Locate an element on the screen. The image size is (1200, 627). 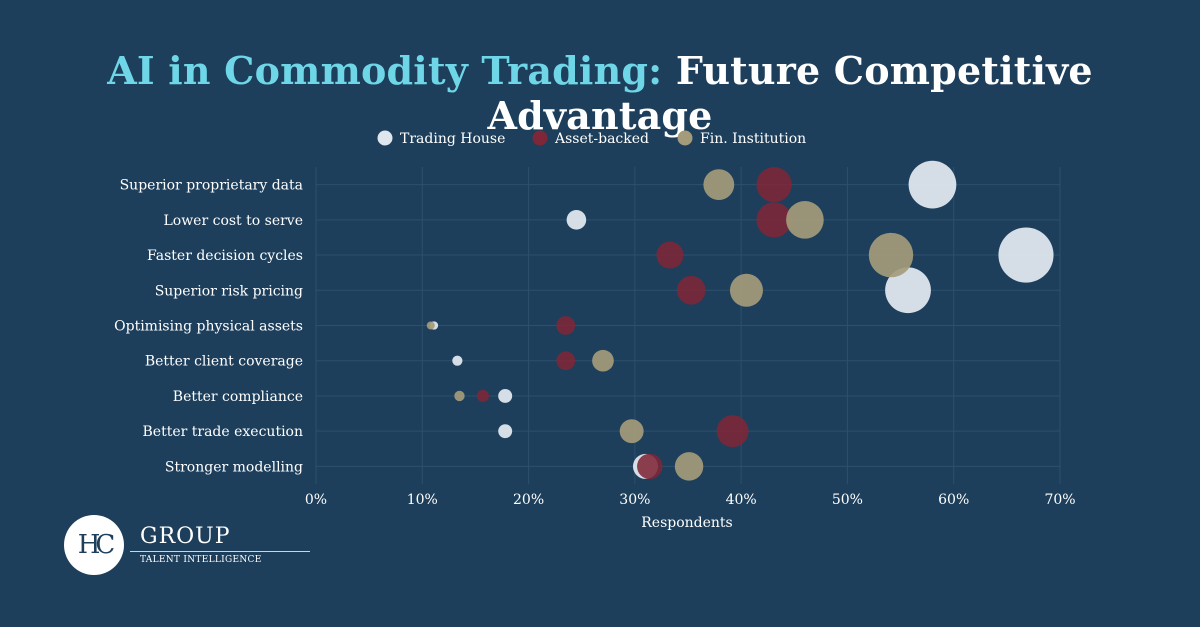
legend-label: Fin. Institution is located at coordinates (753, 139).